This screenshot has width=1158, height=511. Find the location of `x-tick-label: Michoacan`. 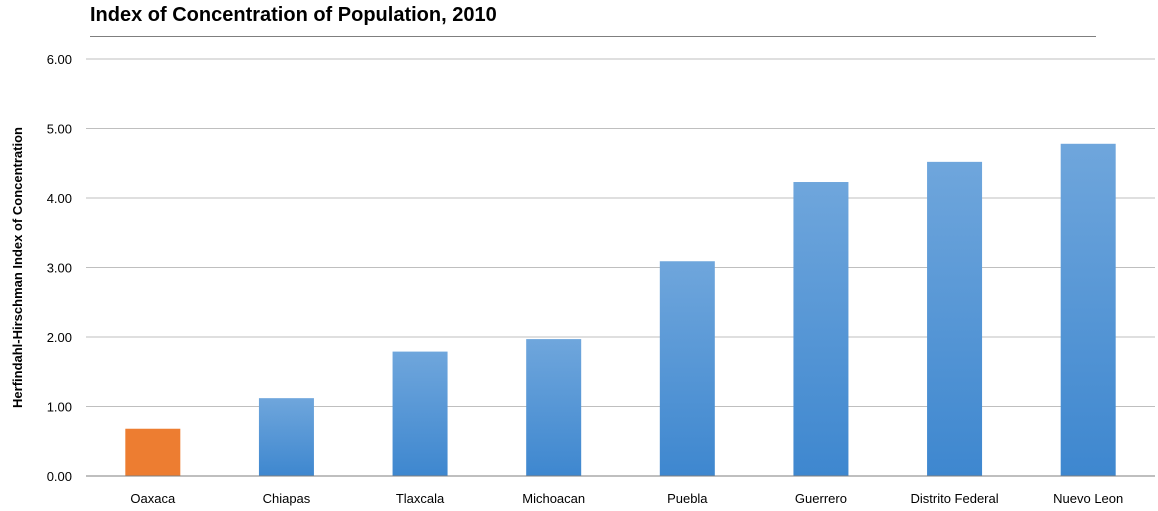

x-tick-label: Michoacan is located at coordinates (553, 498).